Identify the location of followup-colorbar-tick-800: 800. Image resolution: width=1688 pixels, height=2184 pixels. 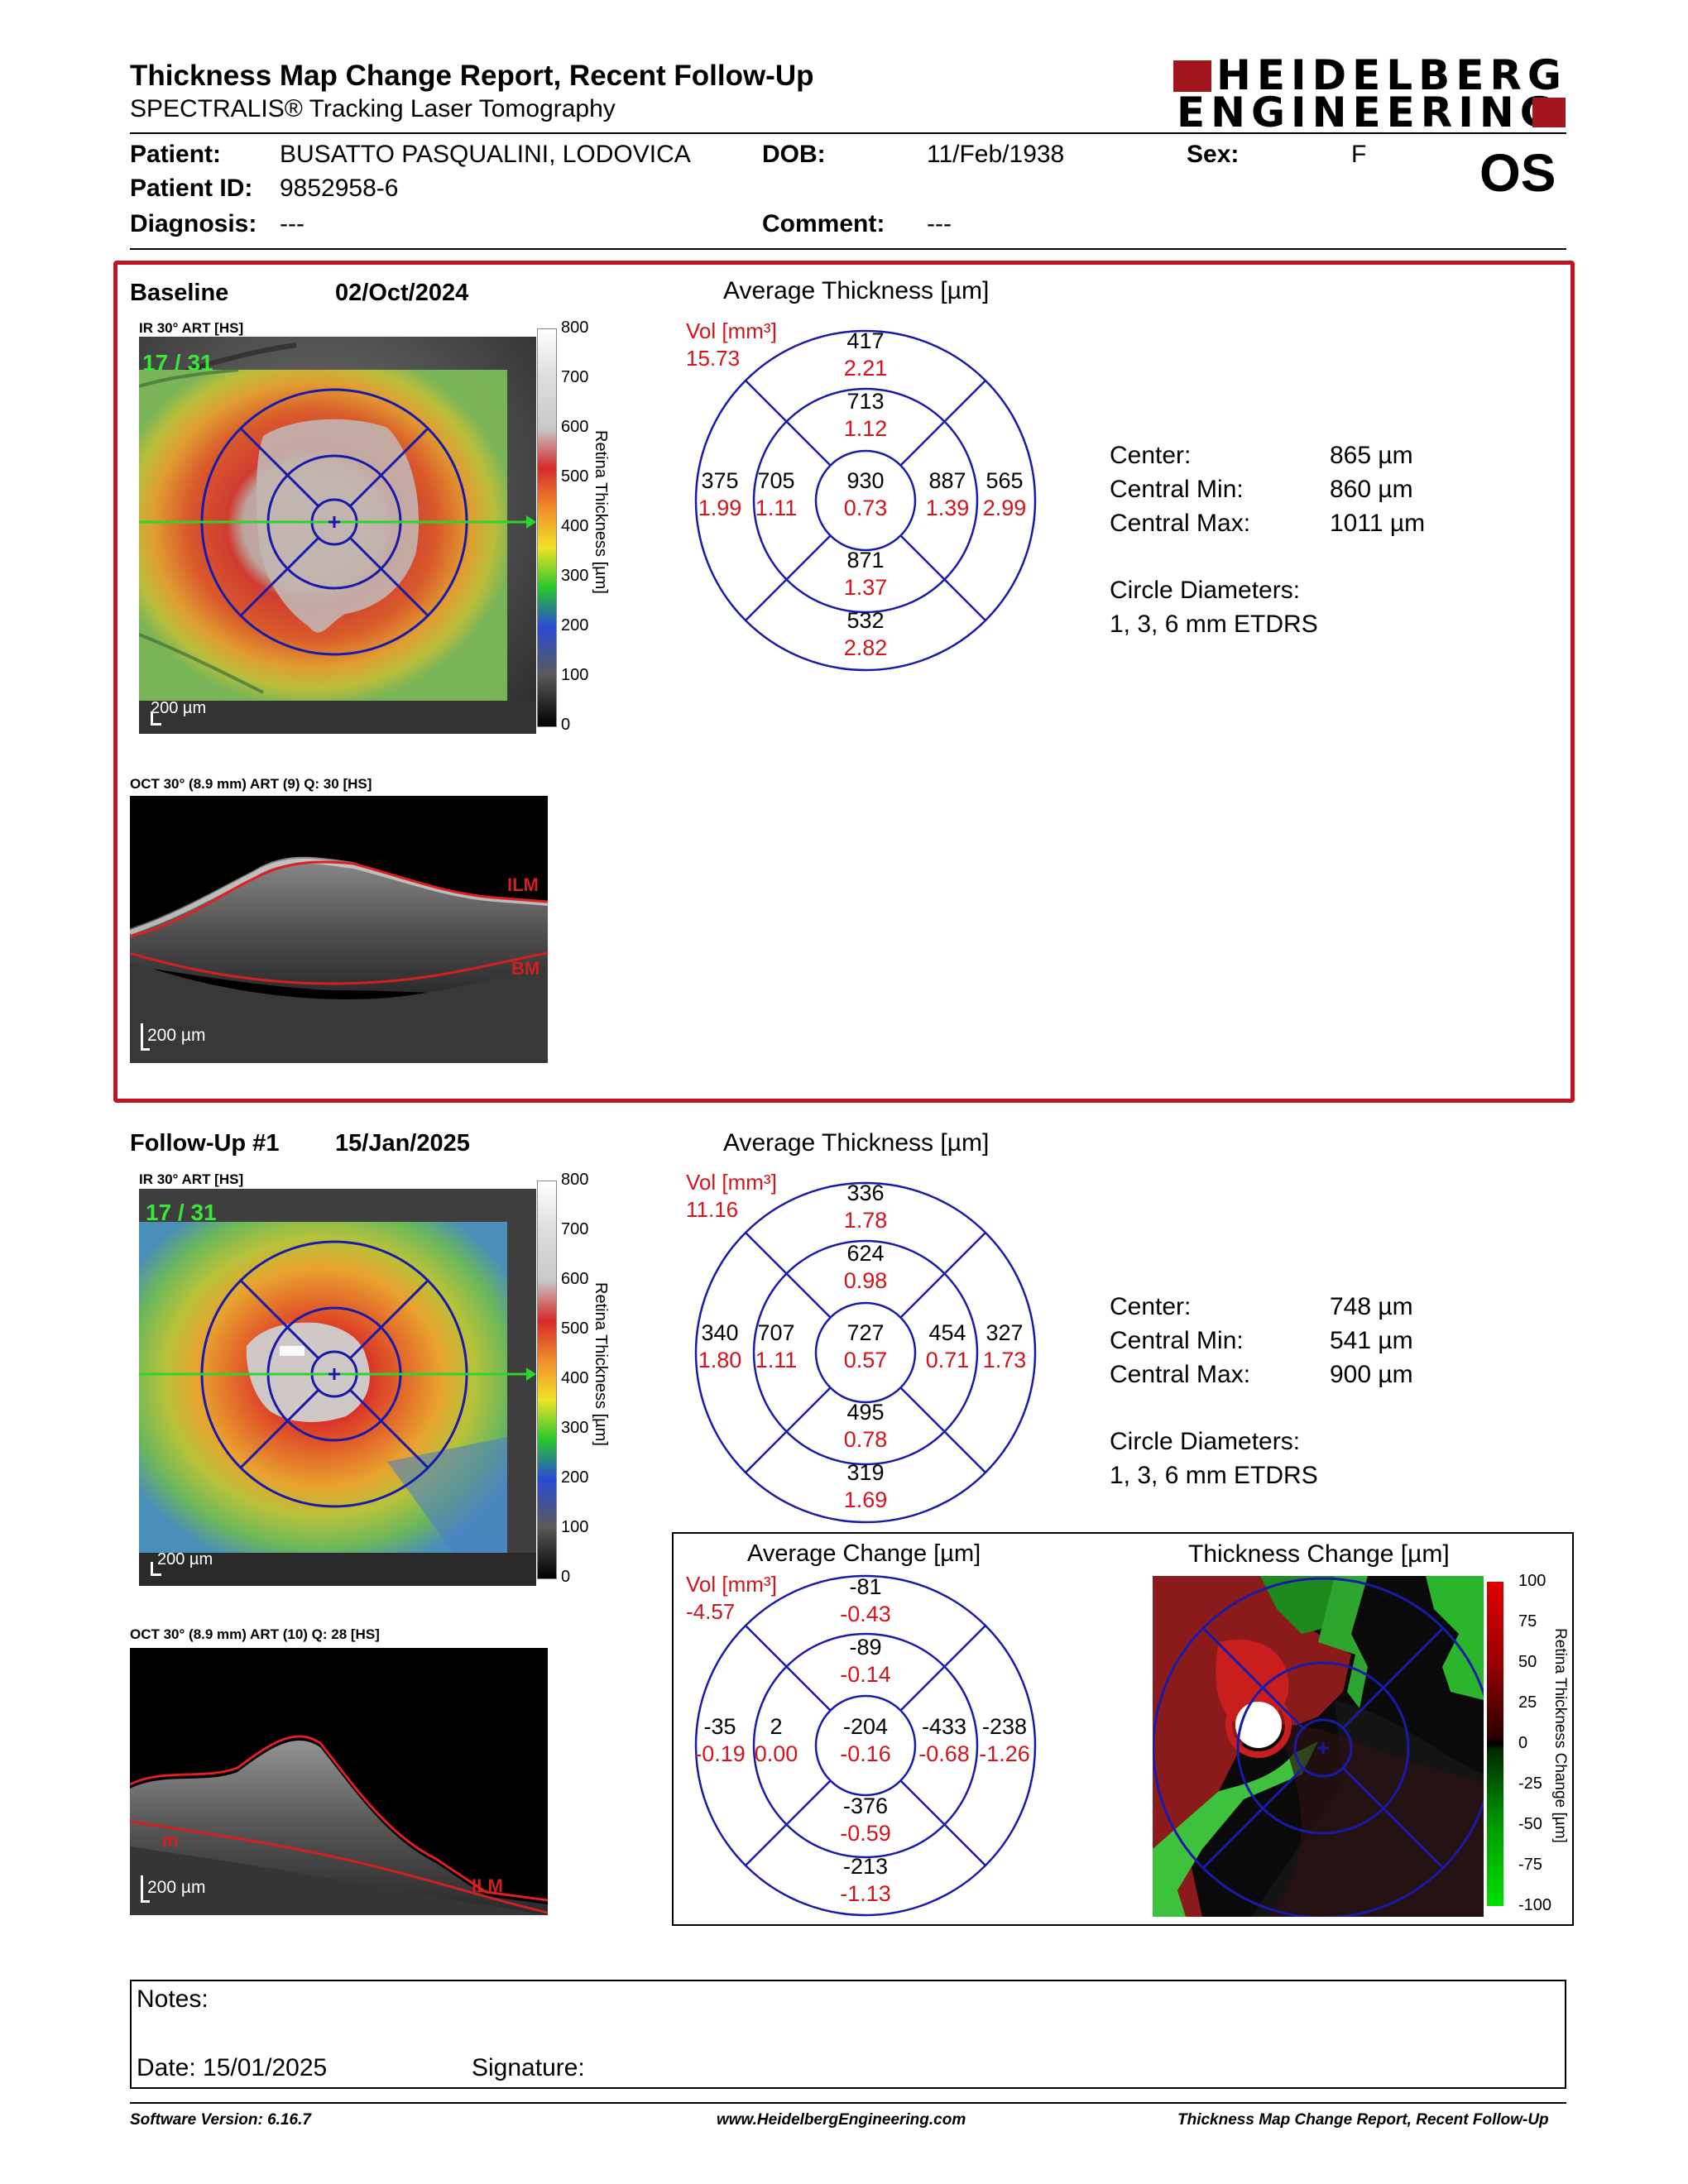
(575, 1180).